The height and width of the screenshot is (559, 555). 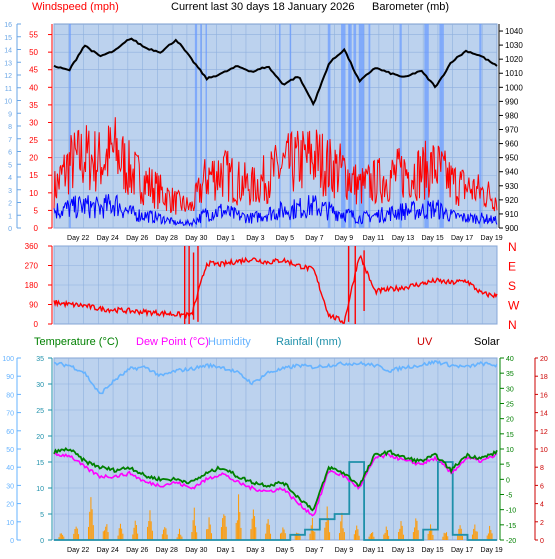 I want to click on wind-axis-2-tick: 45, so click(x=33, y=70).